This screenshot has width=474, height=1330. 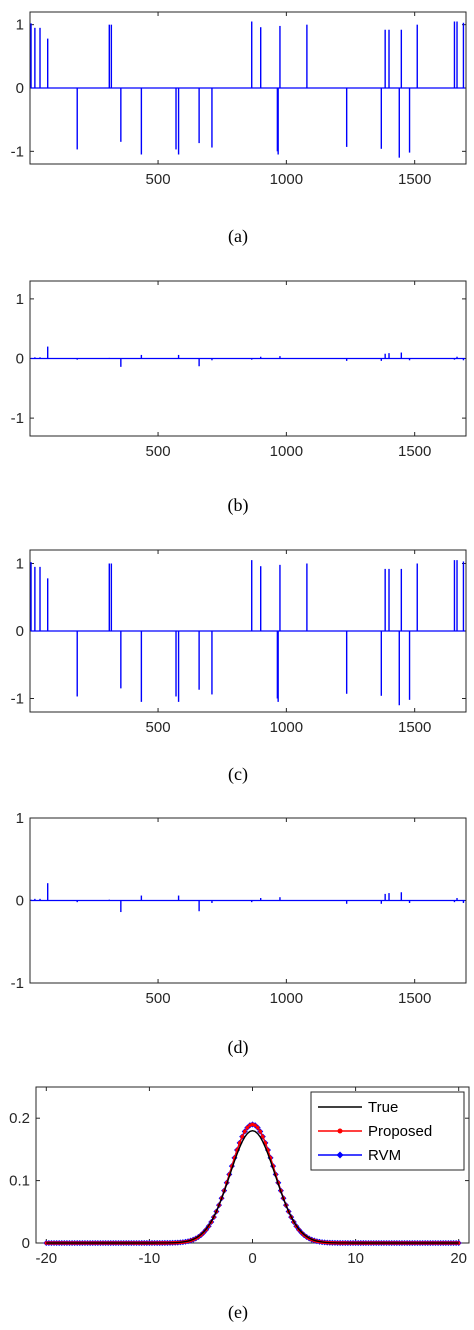 What do you see at coordinates (239, 908) in the screenshot?
I see `subplot-d: 500 1000 1500 -1 0 1` at bounding box center [239, 908].